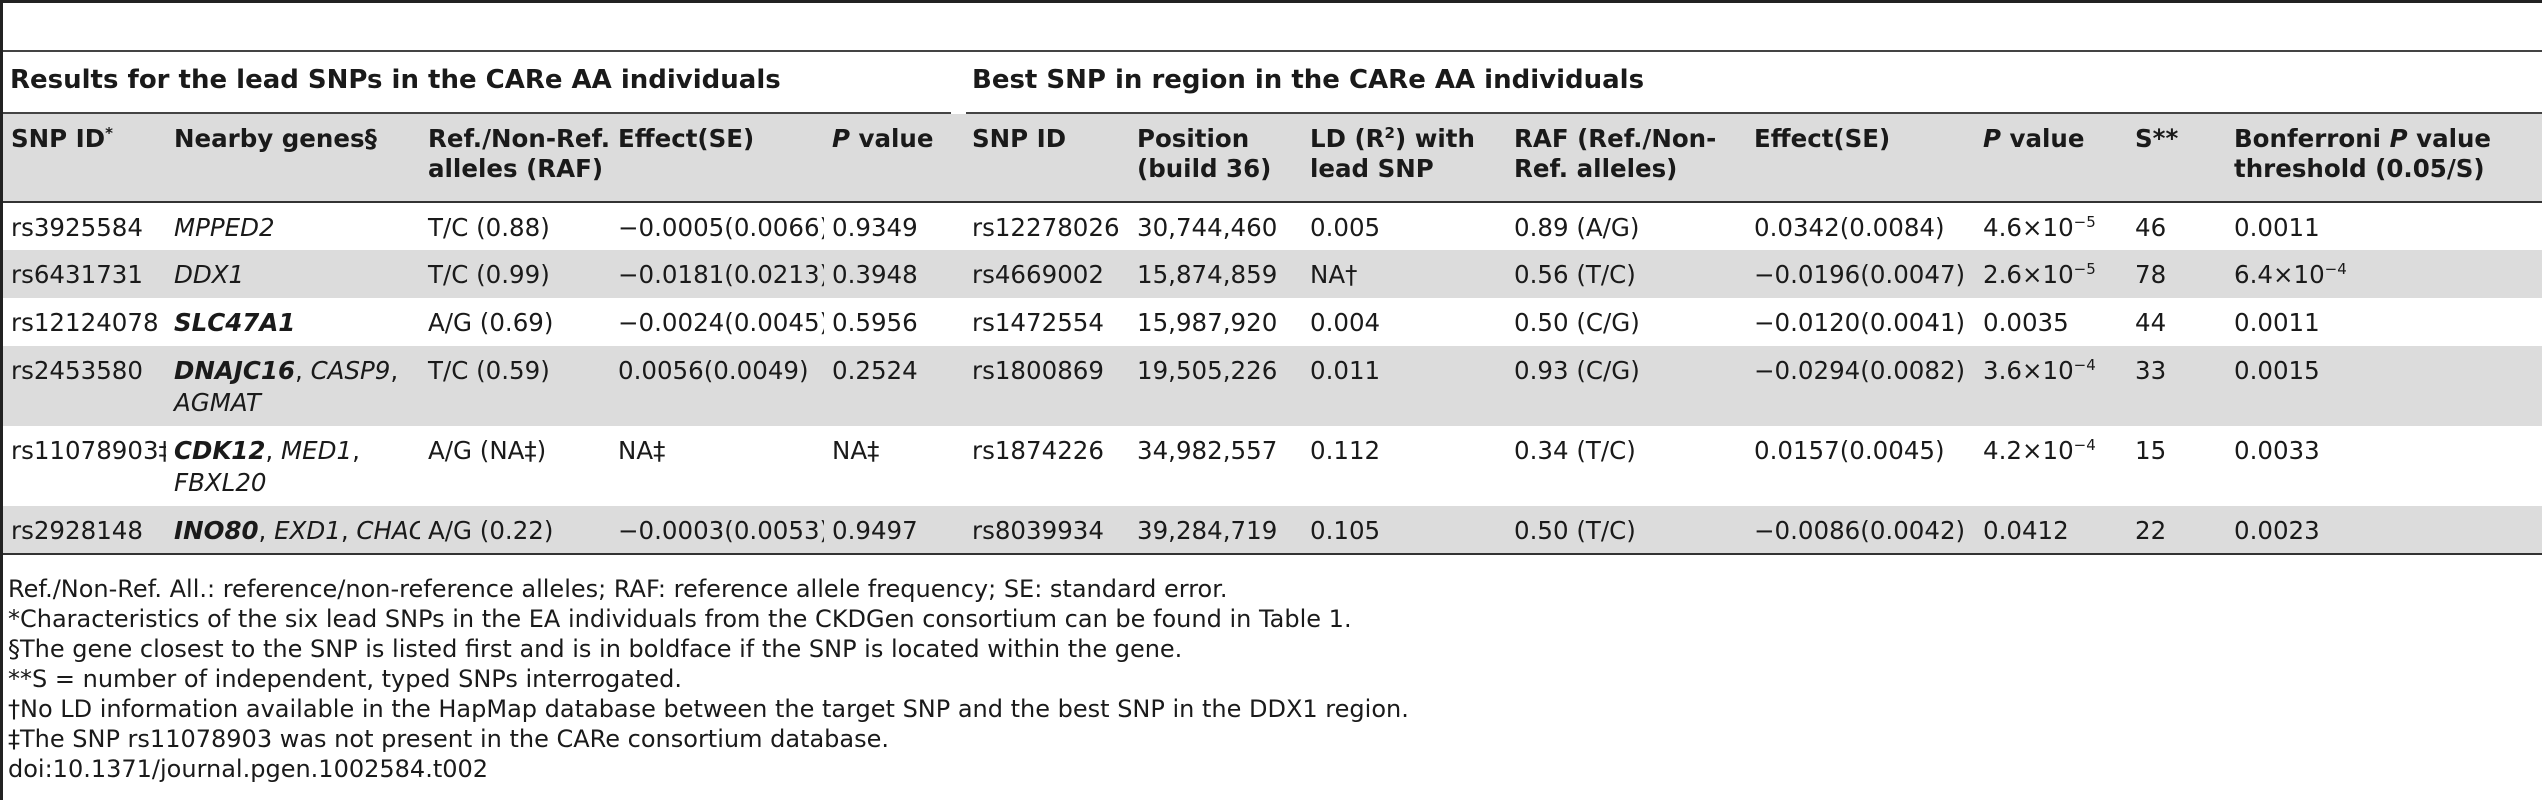  I want to click on col-position: Position (build 36), so click(1204, 153).